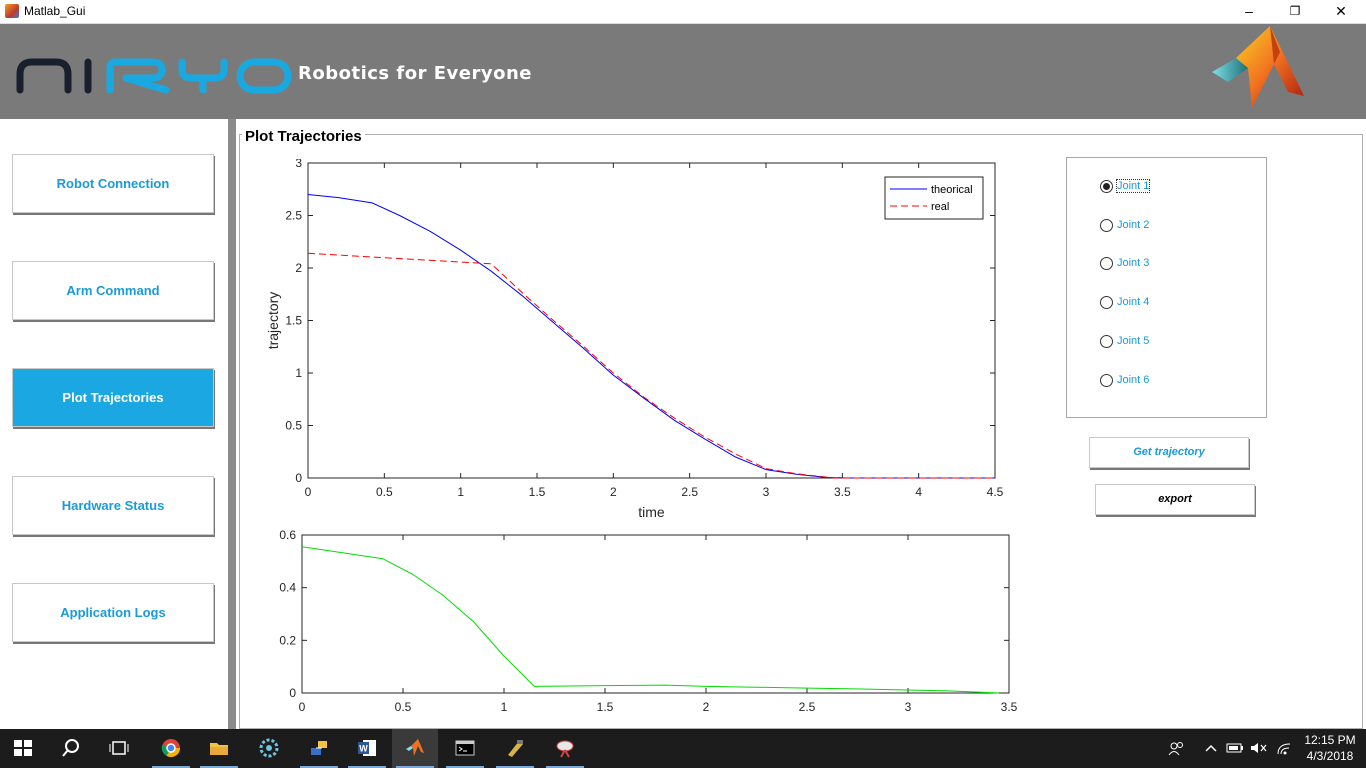 The image size is (1366, 768). What do you see at coordinates (1133, 263) in the screenshot?
I see `radio-label-joint-3: Joint 3` at bounding box center [1133, 263].